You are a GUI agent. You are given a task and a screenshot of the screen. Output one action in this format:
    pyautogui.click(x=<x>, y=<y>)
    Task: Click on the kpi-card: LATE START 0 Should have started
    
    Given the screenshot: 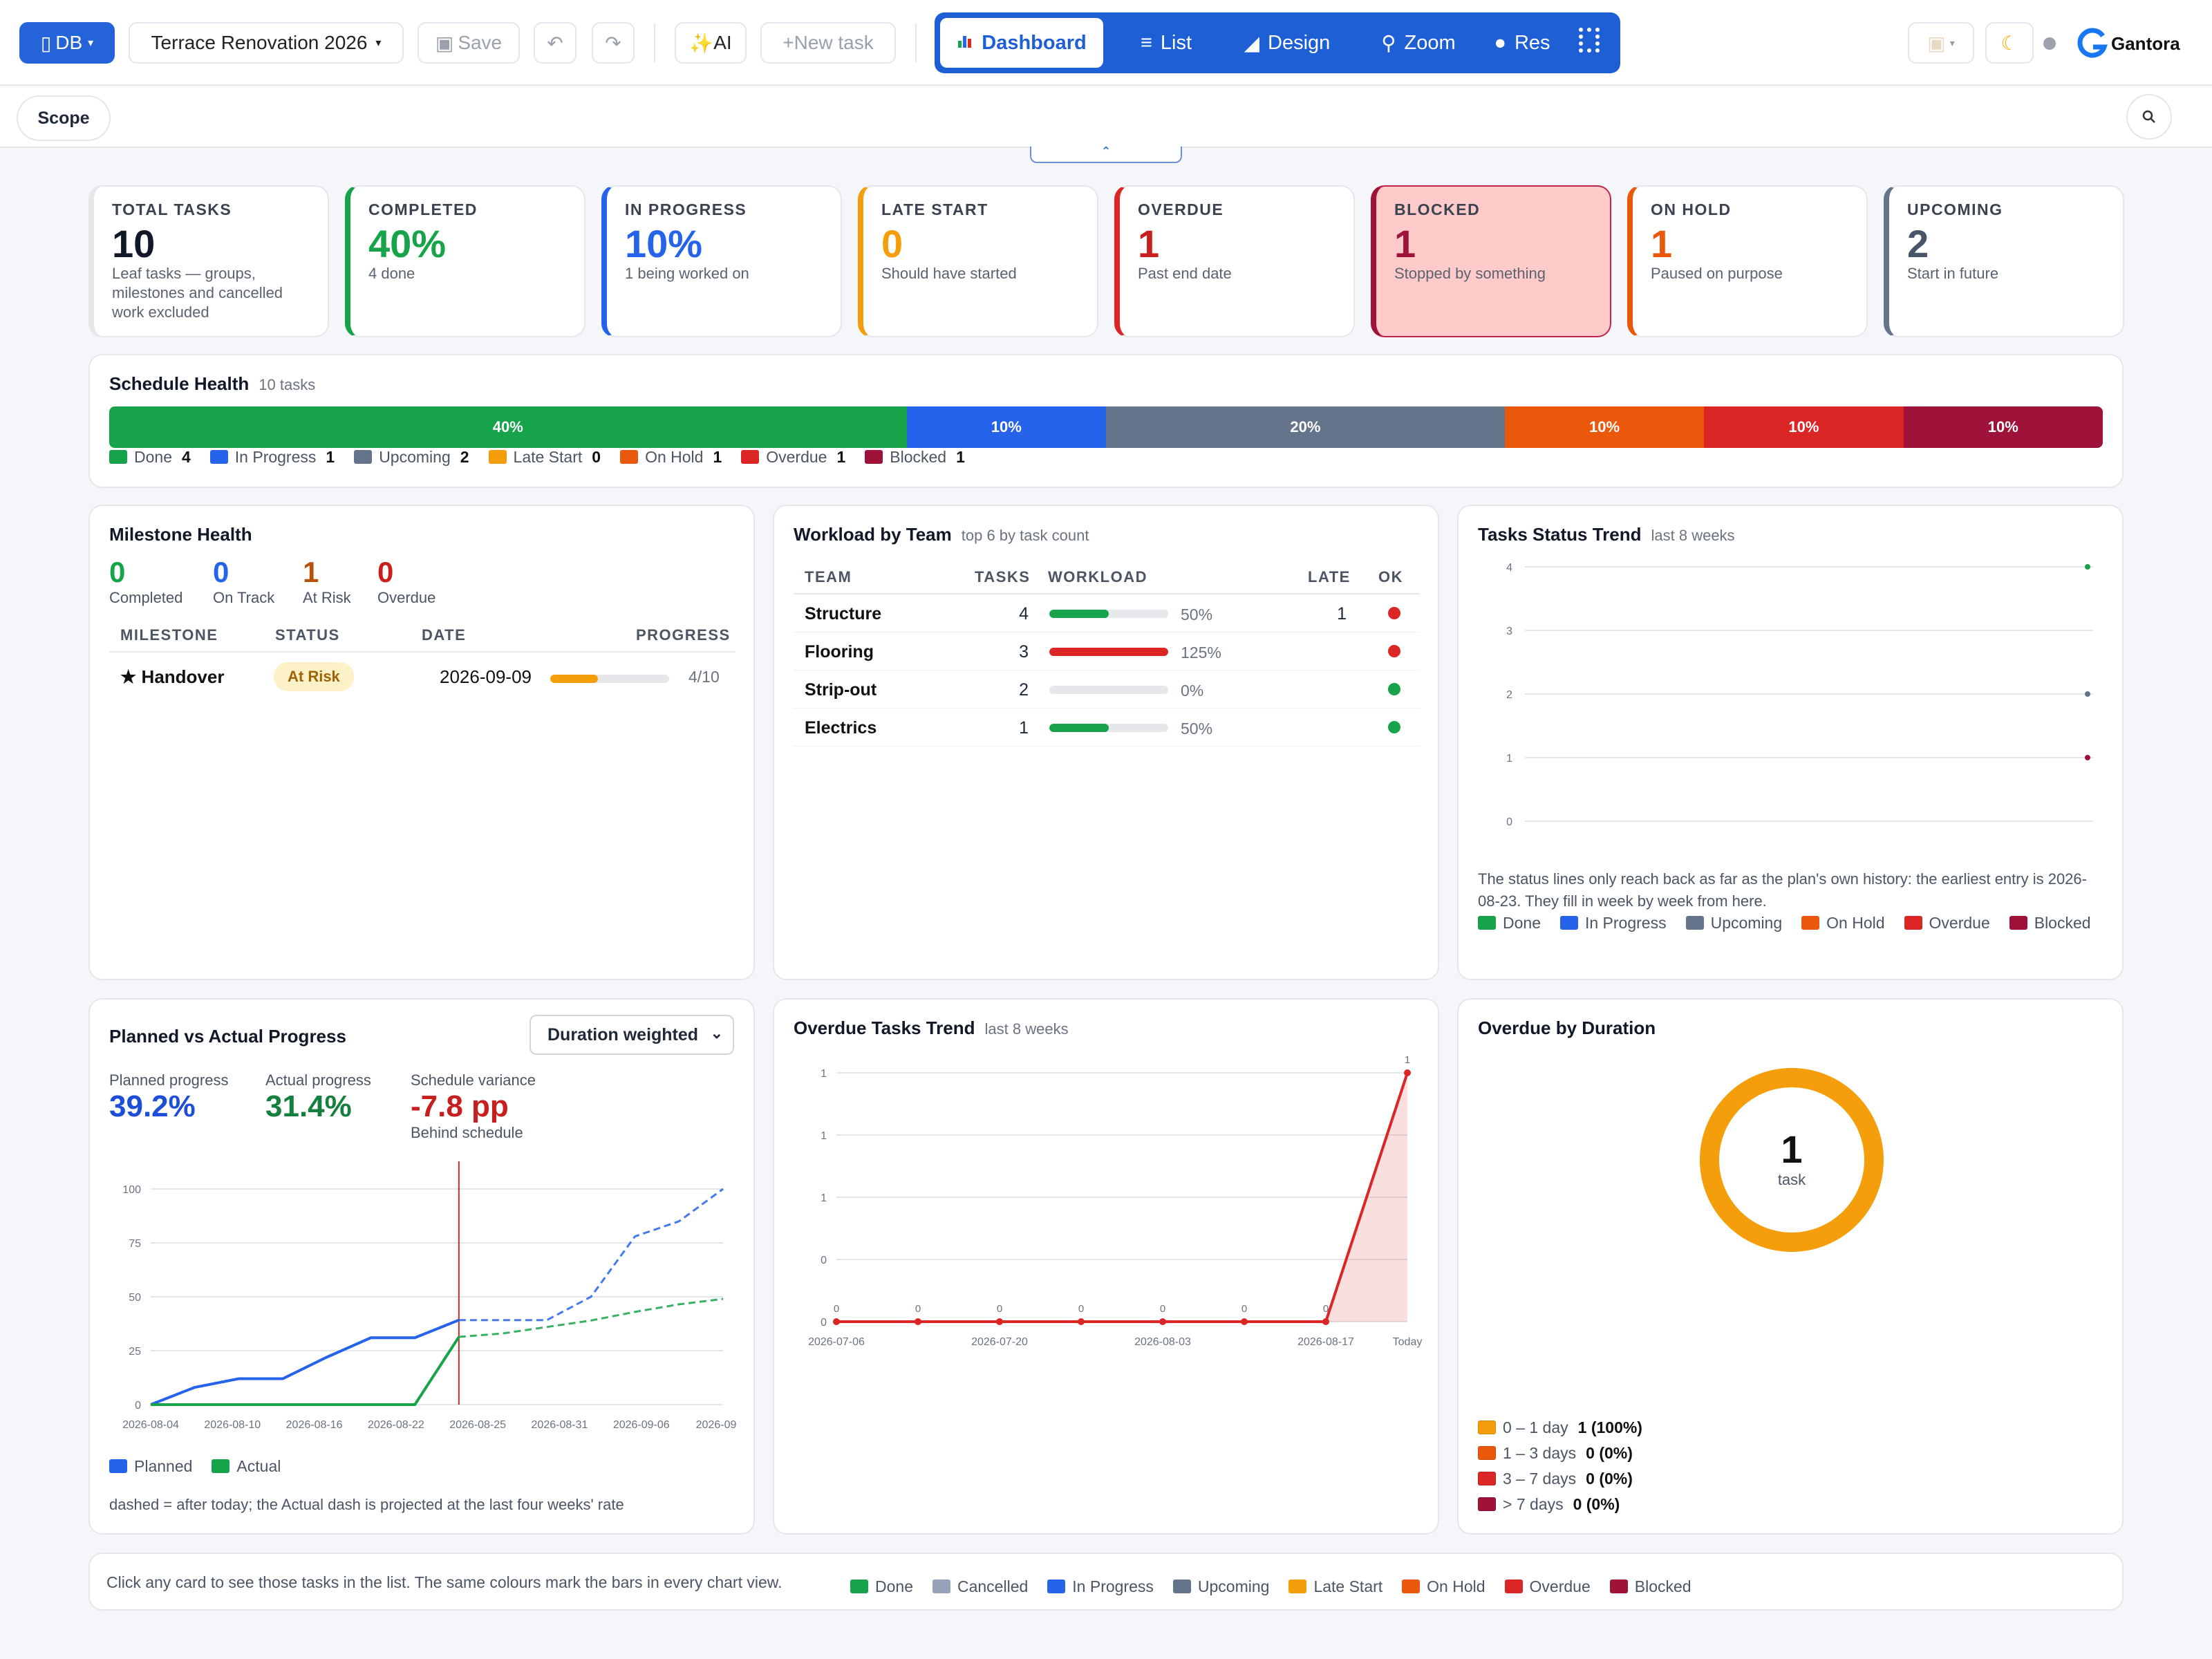 What is the action you would take?
    pyautogui.click(x=978, y=261)
    